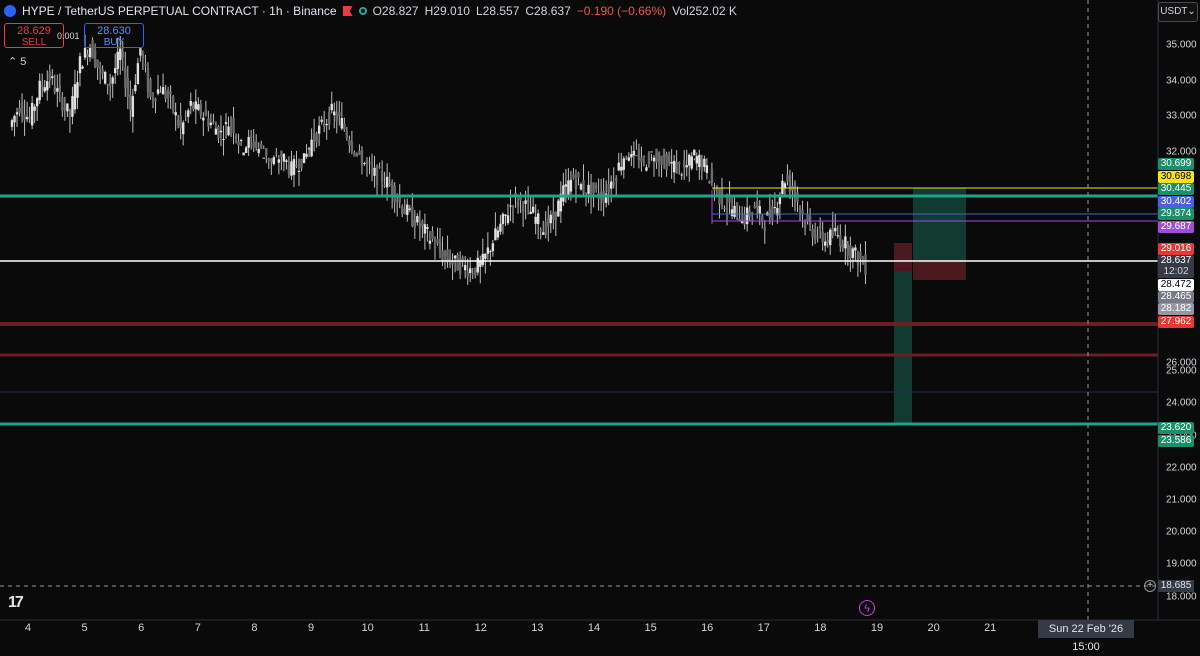 The height and width of the screenshot is (656, 1200). I want to click on time-tick-18: 18, so click(820, 628).